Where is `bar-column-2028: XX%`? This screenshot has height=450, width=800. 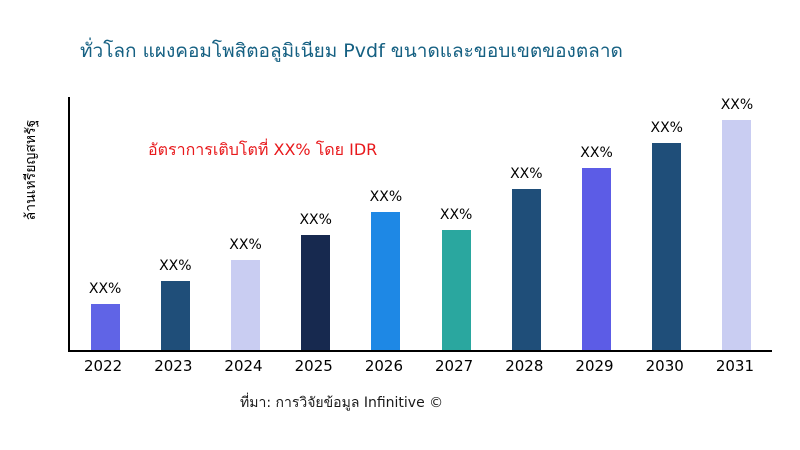 bar-column-2028: XX% is located at coordinates (526, 223).